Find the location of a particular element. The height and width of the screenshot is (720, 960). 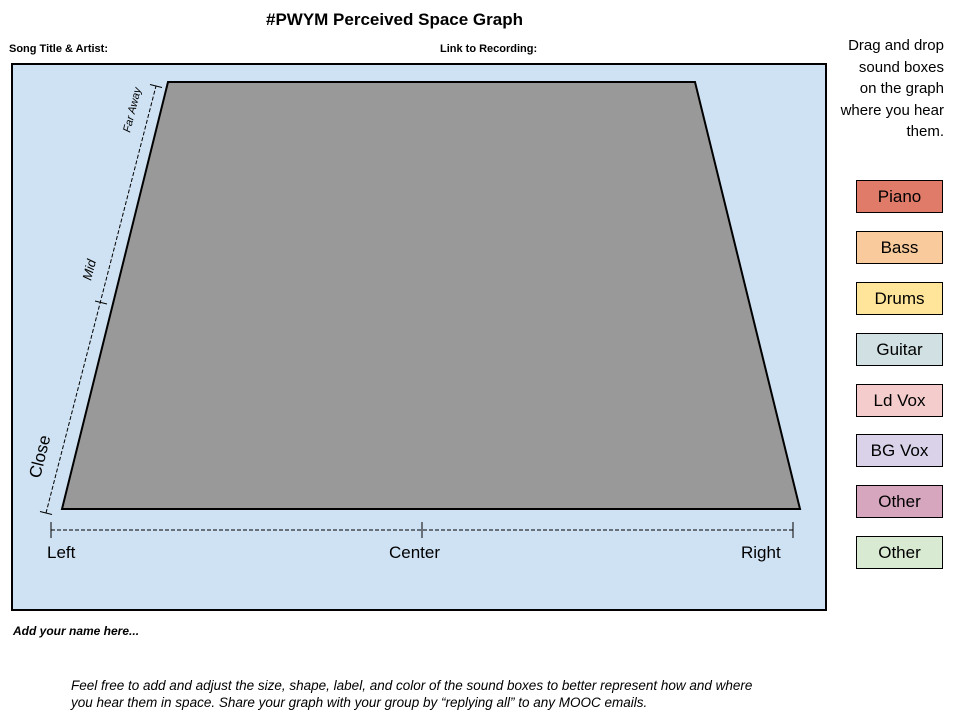

depth-axis-tick-mid is located at coordinates (101, 302).